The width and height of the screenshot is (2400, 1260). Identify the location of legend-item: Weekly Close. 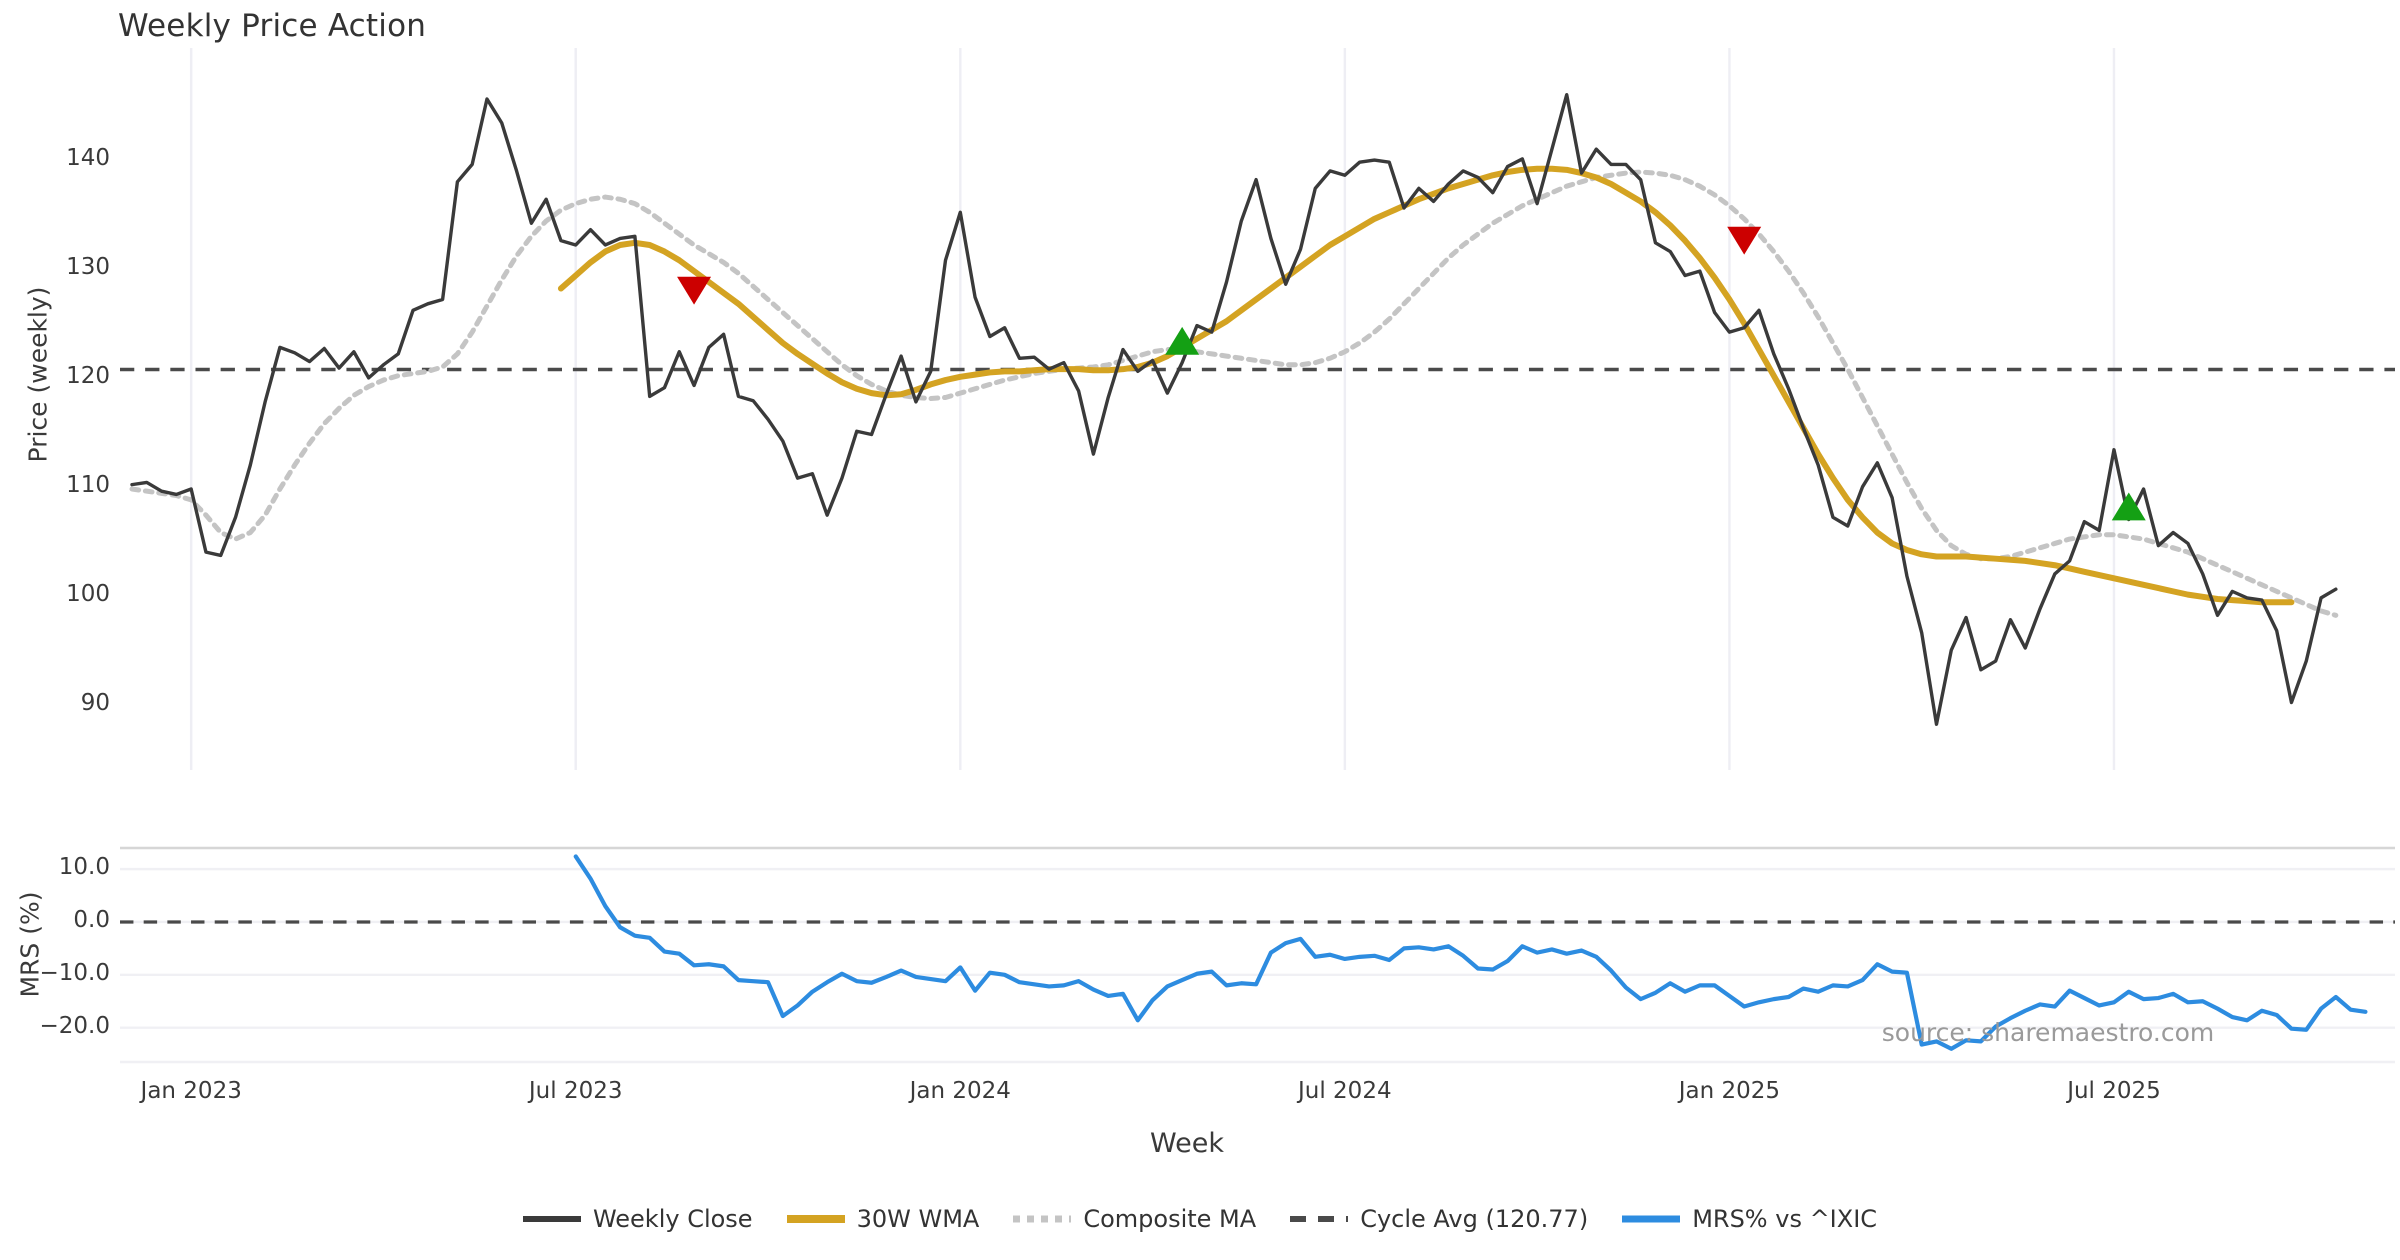
(637, 1219).